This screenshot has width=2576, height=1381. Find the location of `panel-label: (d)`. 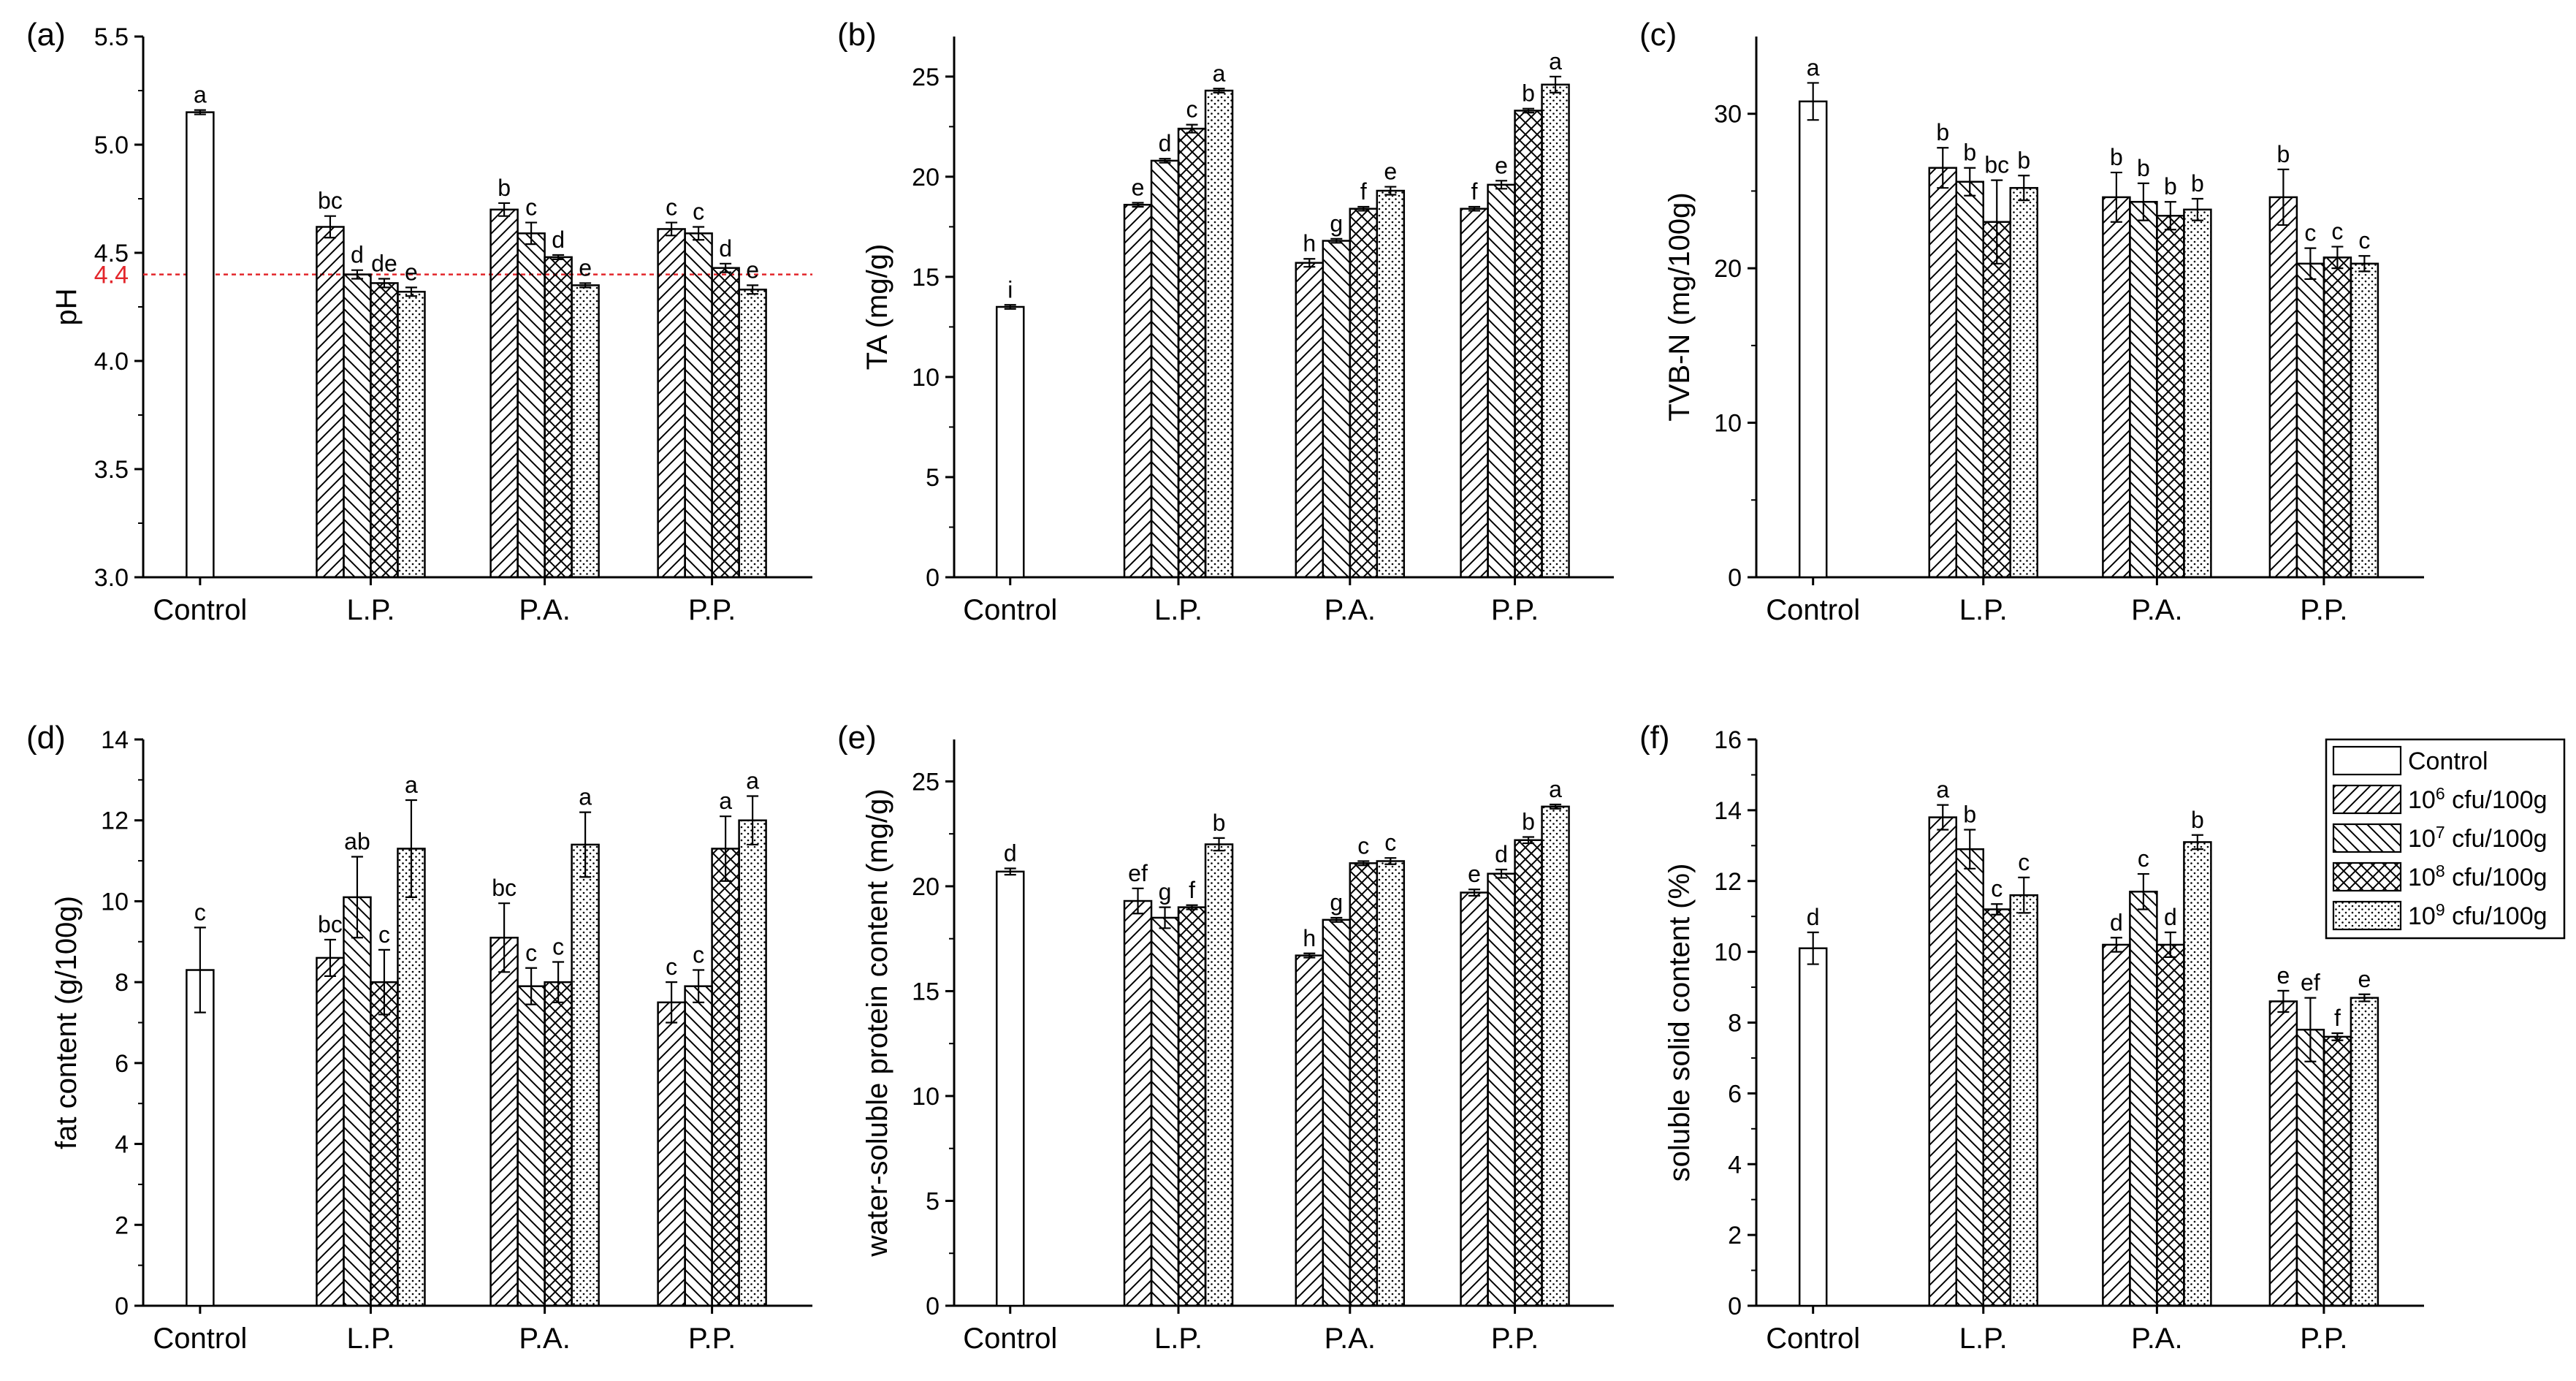

panel-label: (d) is located at coordinates (46, 738).